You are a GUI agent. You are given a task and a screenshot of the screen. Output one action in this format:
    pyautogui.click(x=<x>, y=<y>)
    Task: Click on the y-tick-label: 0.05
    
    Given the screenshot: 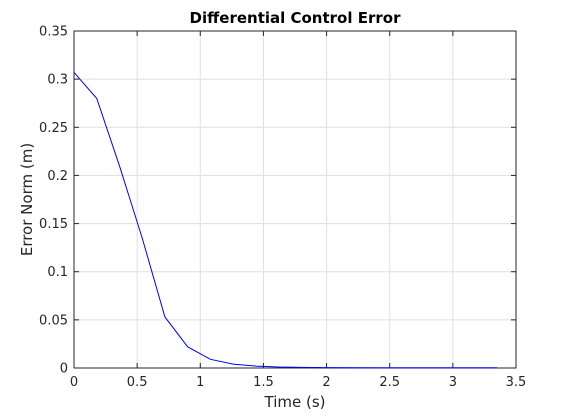 What is the action you would take?
    pyautogui.click(x=53, y=320)
    